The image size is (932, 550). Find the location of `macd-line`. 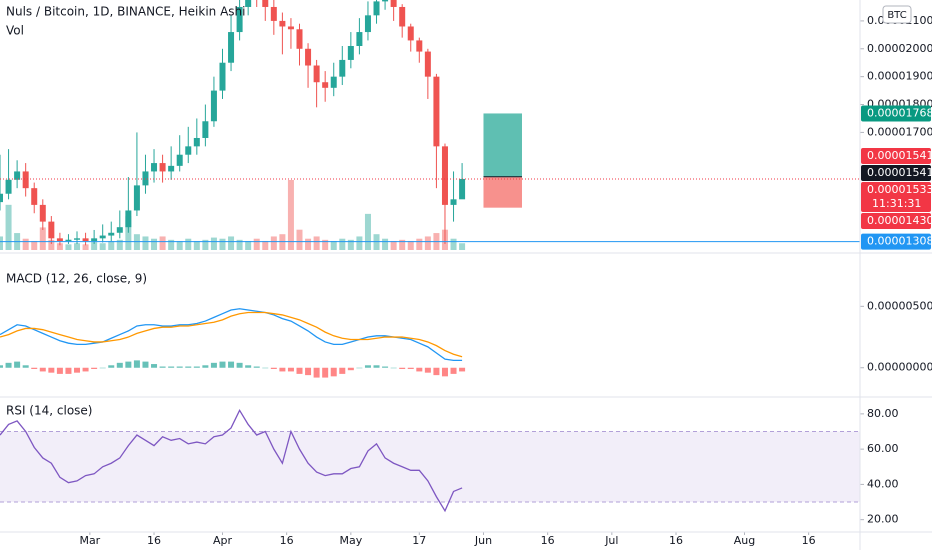

macd-line is located at coordinates (231, 335).